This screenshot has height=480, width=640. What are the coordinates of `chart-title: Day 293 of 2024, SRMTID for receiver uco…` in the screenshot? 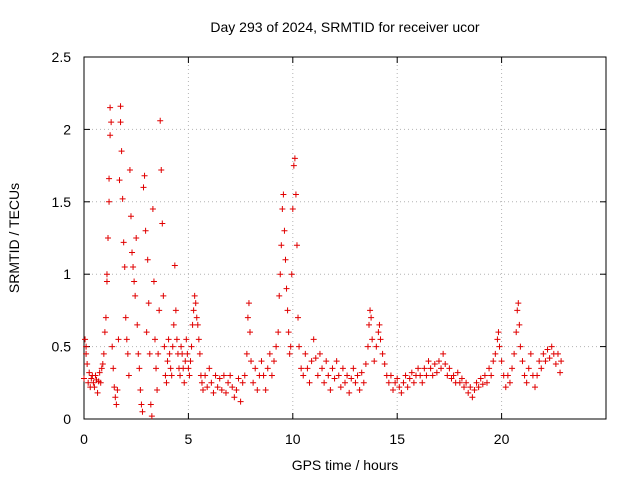 It's located at (345, 27).